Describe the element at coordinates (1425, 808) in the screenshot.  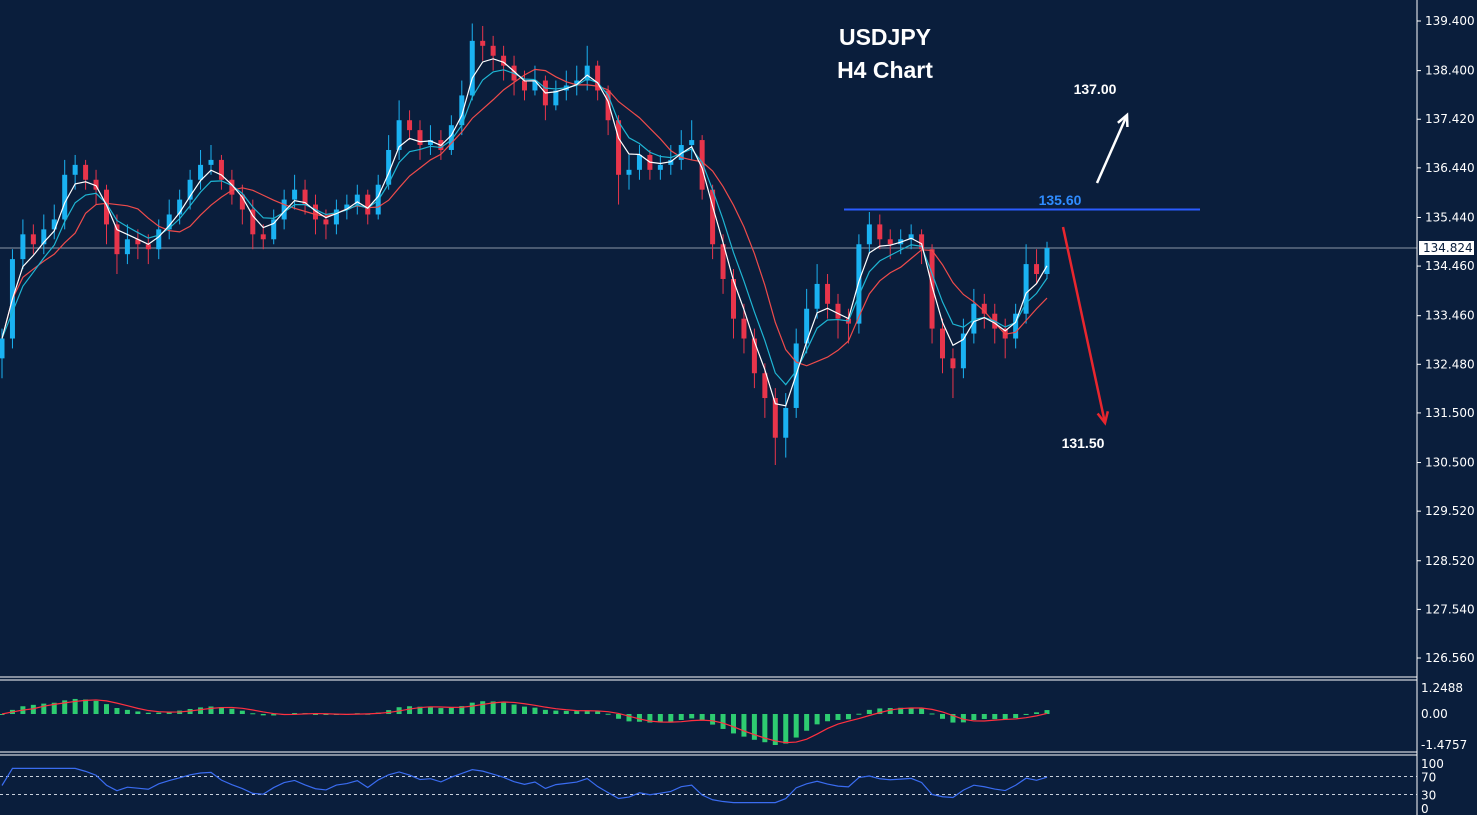
I see `rsi-tick-label: 0` at that location.